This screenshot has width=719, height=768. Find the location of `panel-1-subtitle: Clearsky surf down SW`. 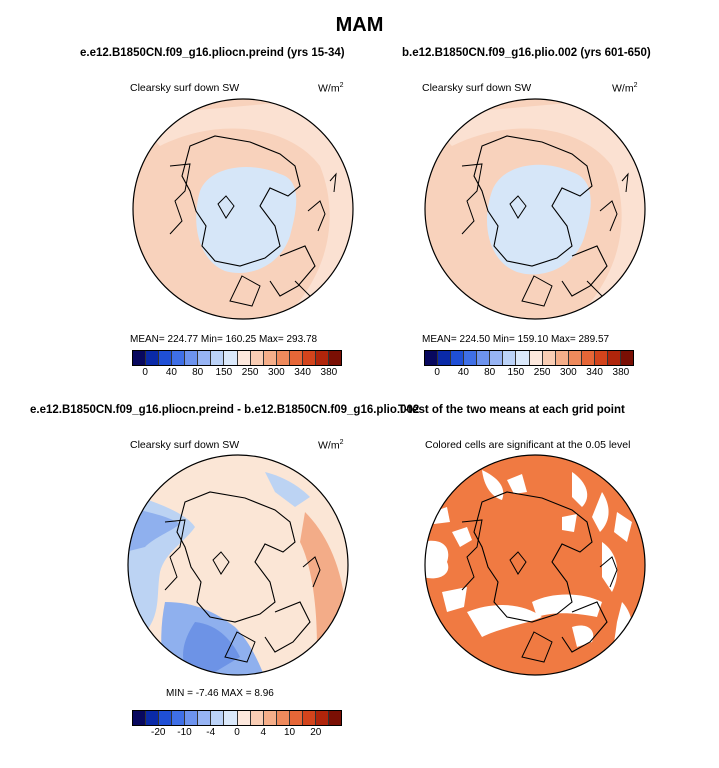

panel-1-subtitle: Clearsky surf down SW is located at coordinates (185, 88).